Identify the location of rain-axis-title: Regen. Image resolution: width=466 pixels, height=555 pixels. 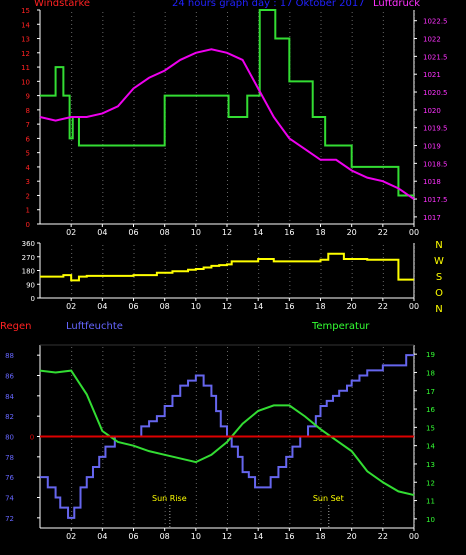
(16, 326).